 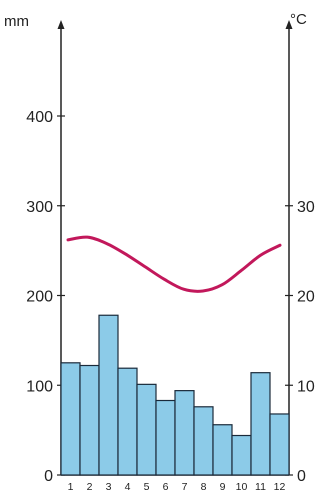 I want to click on temperature-line-group, so click(x=174, y=264).